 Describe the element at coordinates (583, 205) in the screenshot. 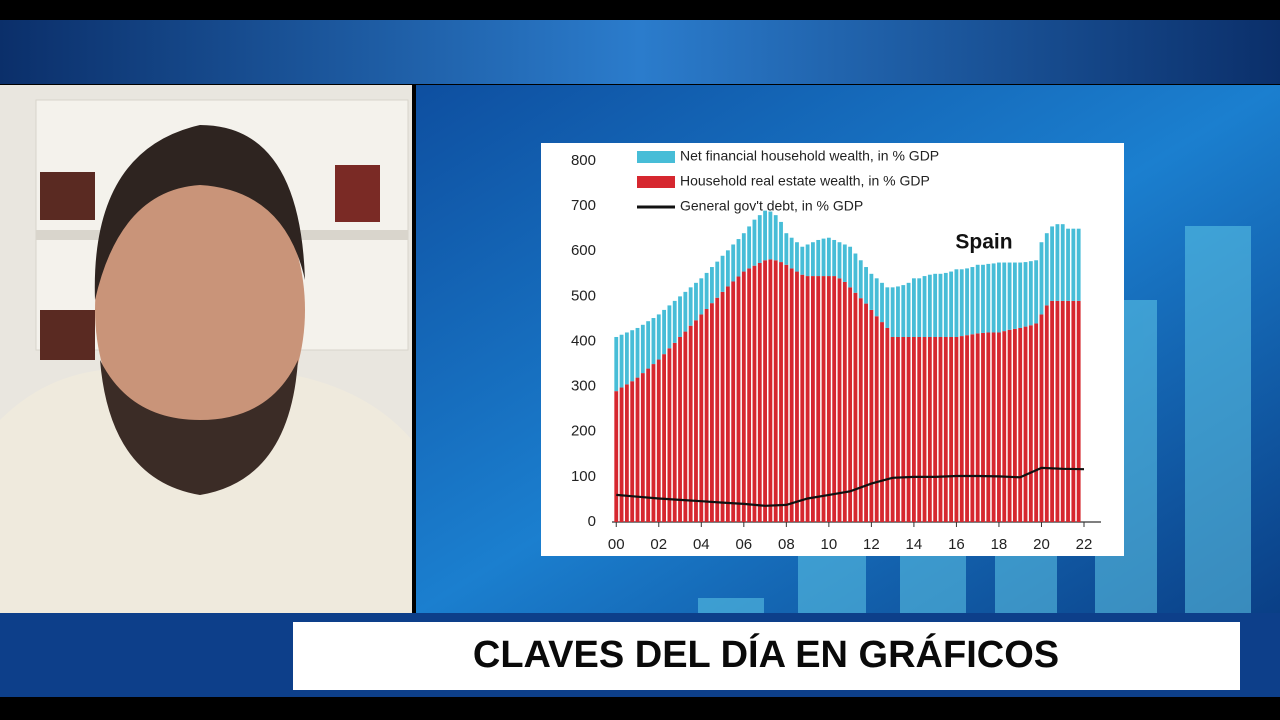

I see `y-tick-label: 700` at that location.